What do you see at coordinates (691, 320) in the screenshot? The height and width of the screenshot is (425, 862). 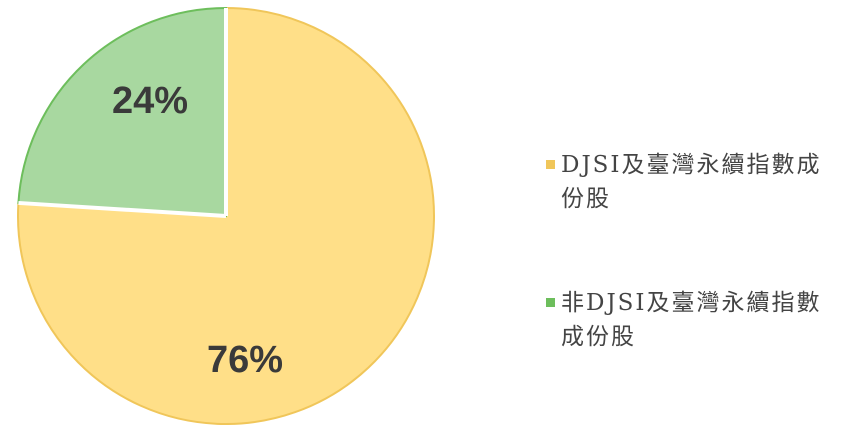 I see `legend-label: 非DJSI及臺灣永續指數成份股` at bounding box center [691, 320].